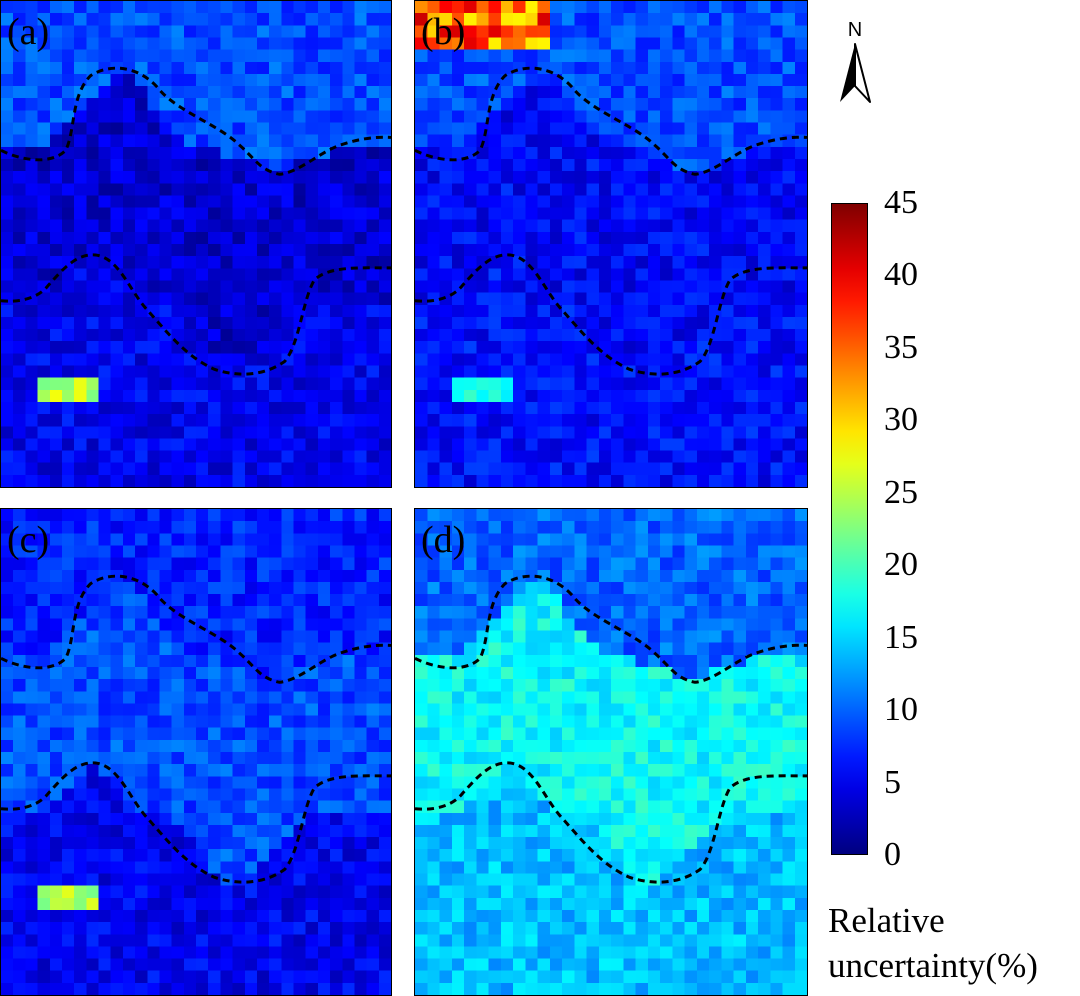 Image resolution: width=1080 pixels, height=996 pixels. What do you see at coordinates (855, 61) in the screenshot?
I see `north-arrow-icon: N` at bounding box center [855, 61].